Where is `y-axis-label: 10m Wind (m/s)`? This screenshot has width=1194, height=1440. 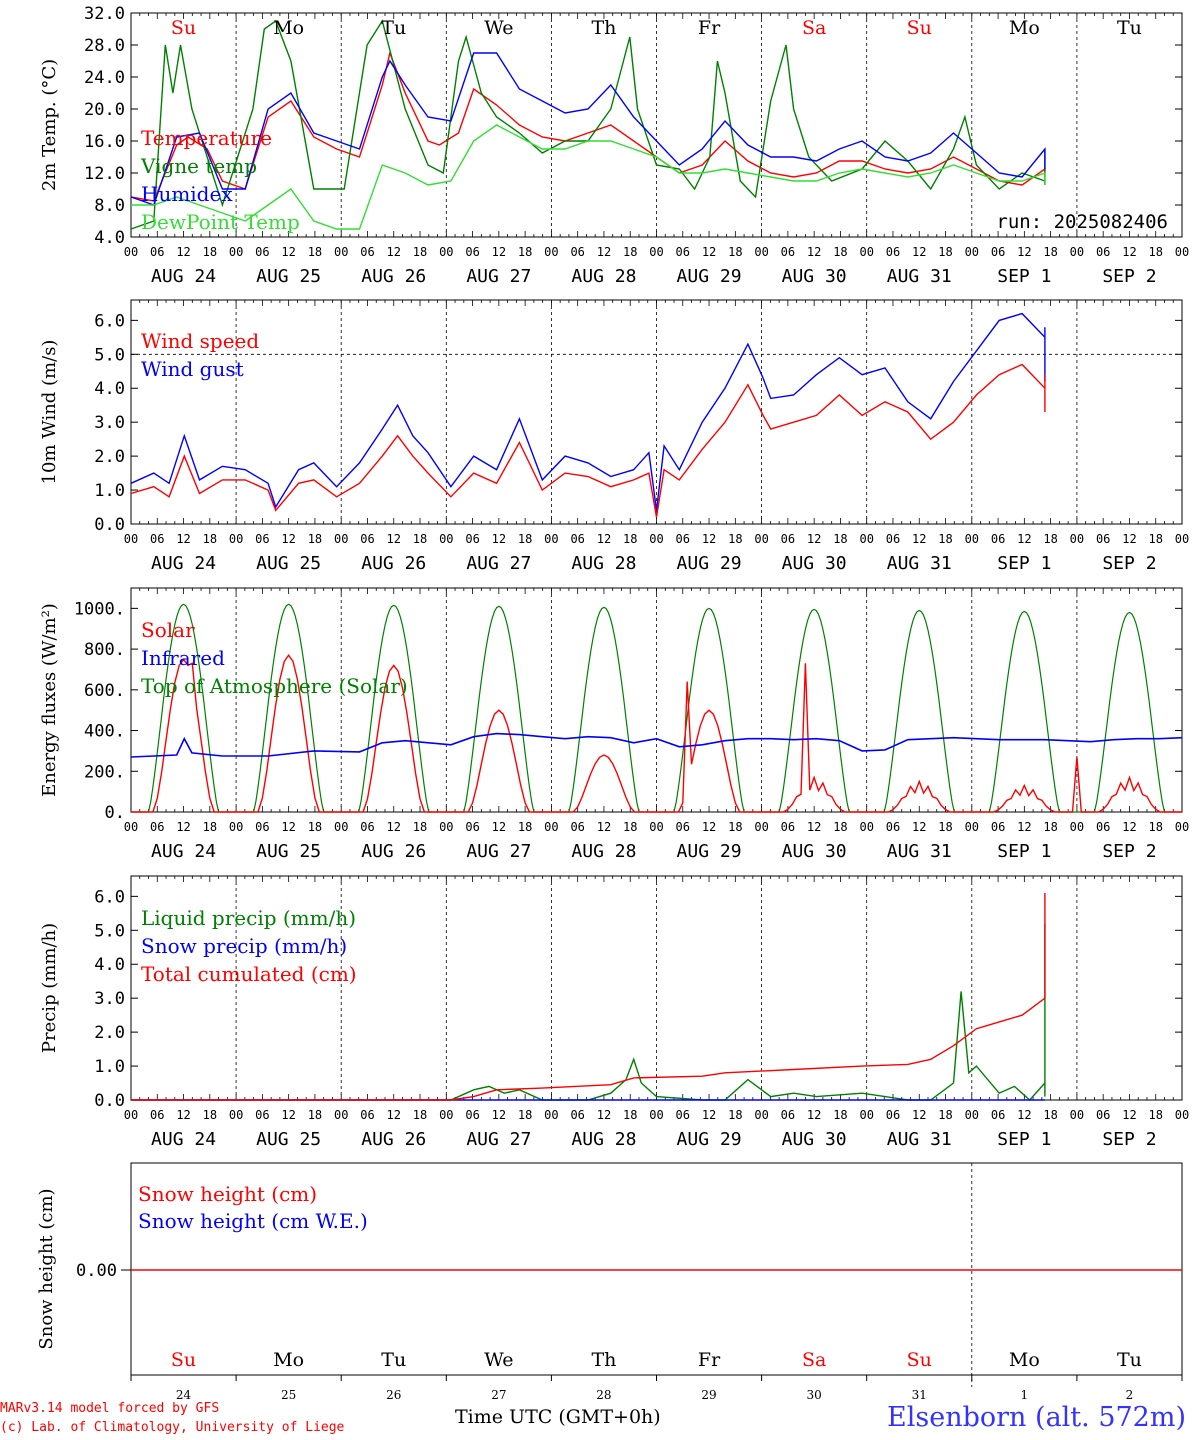
y-axis-label: 10m Wind (m/s) is located at coordinates (49, 412).